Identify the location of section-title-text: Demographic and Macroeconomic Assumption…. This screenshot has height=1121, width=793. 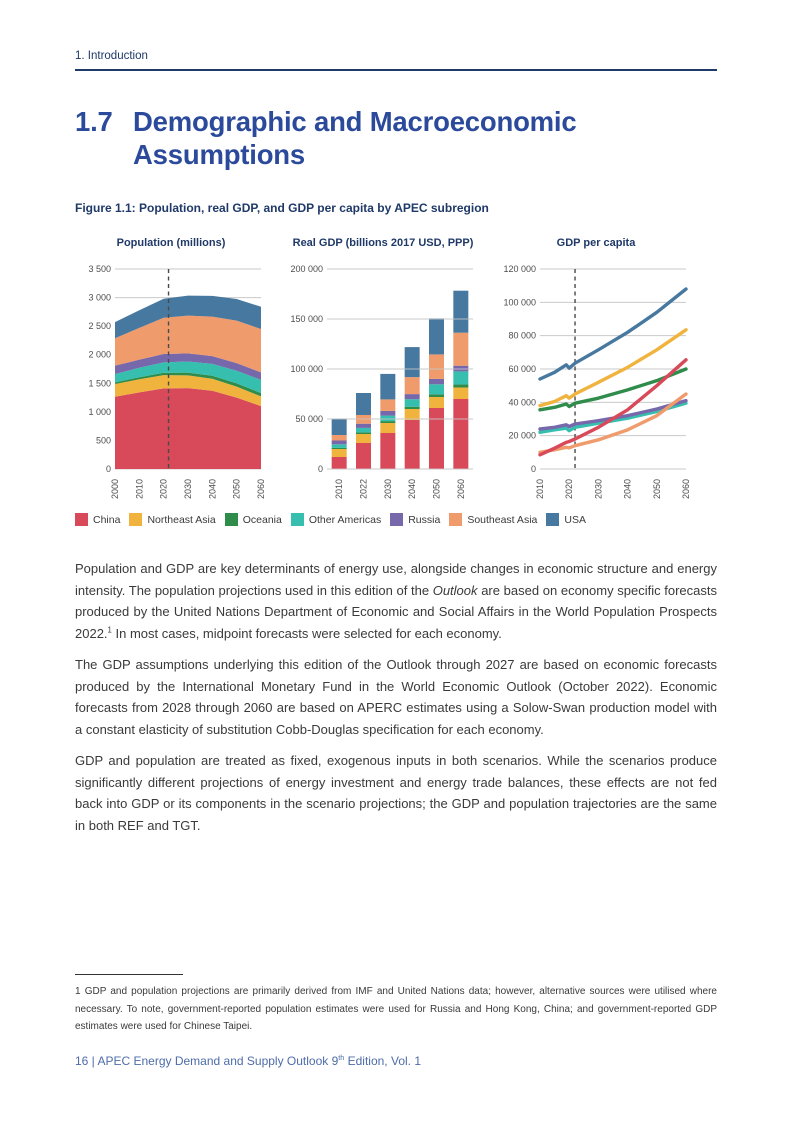
(355, 138).